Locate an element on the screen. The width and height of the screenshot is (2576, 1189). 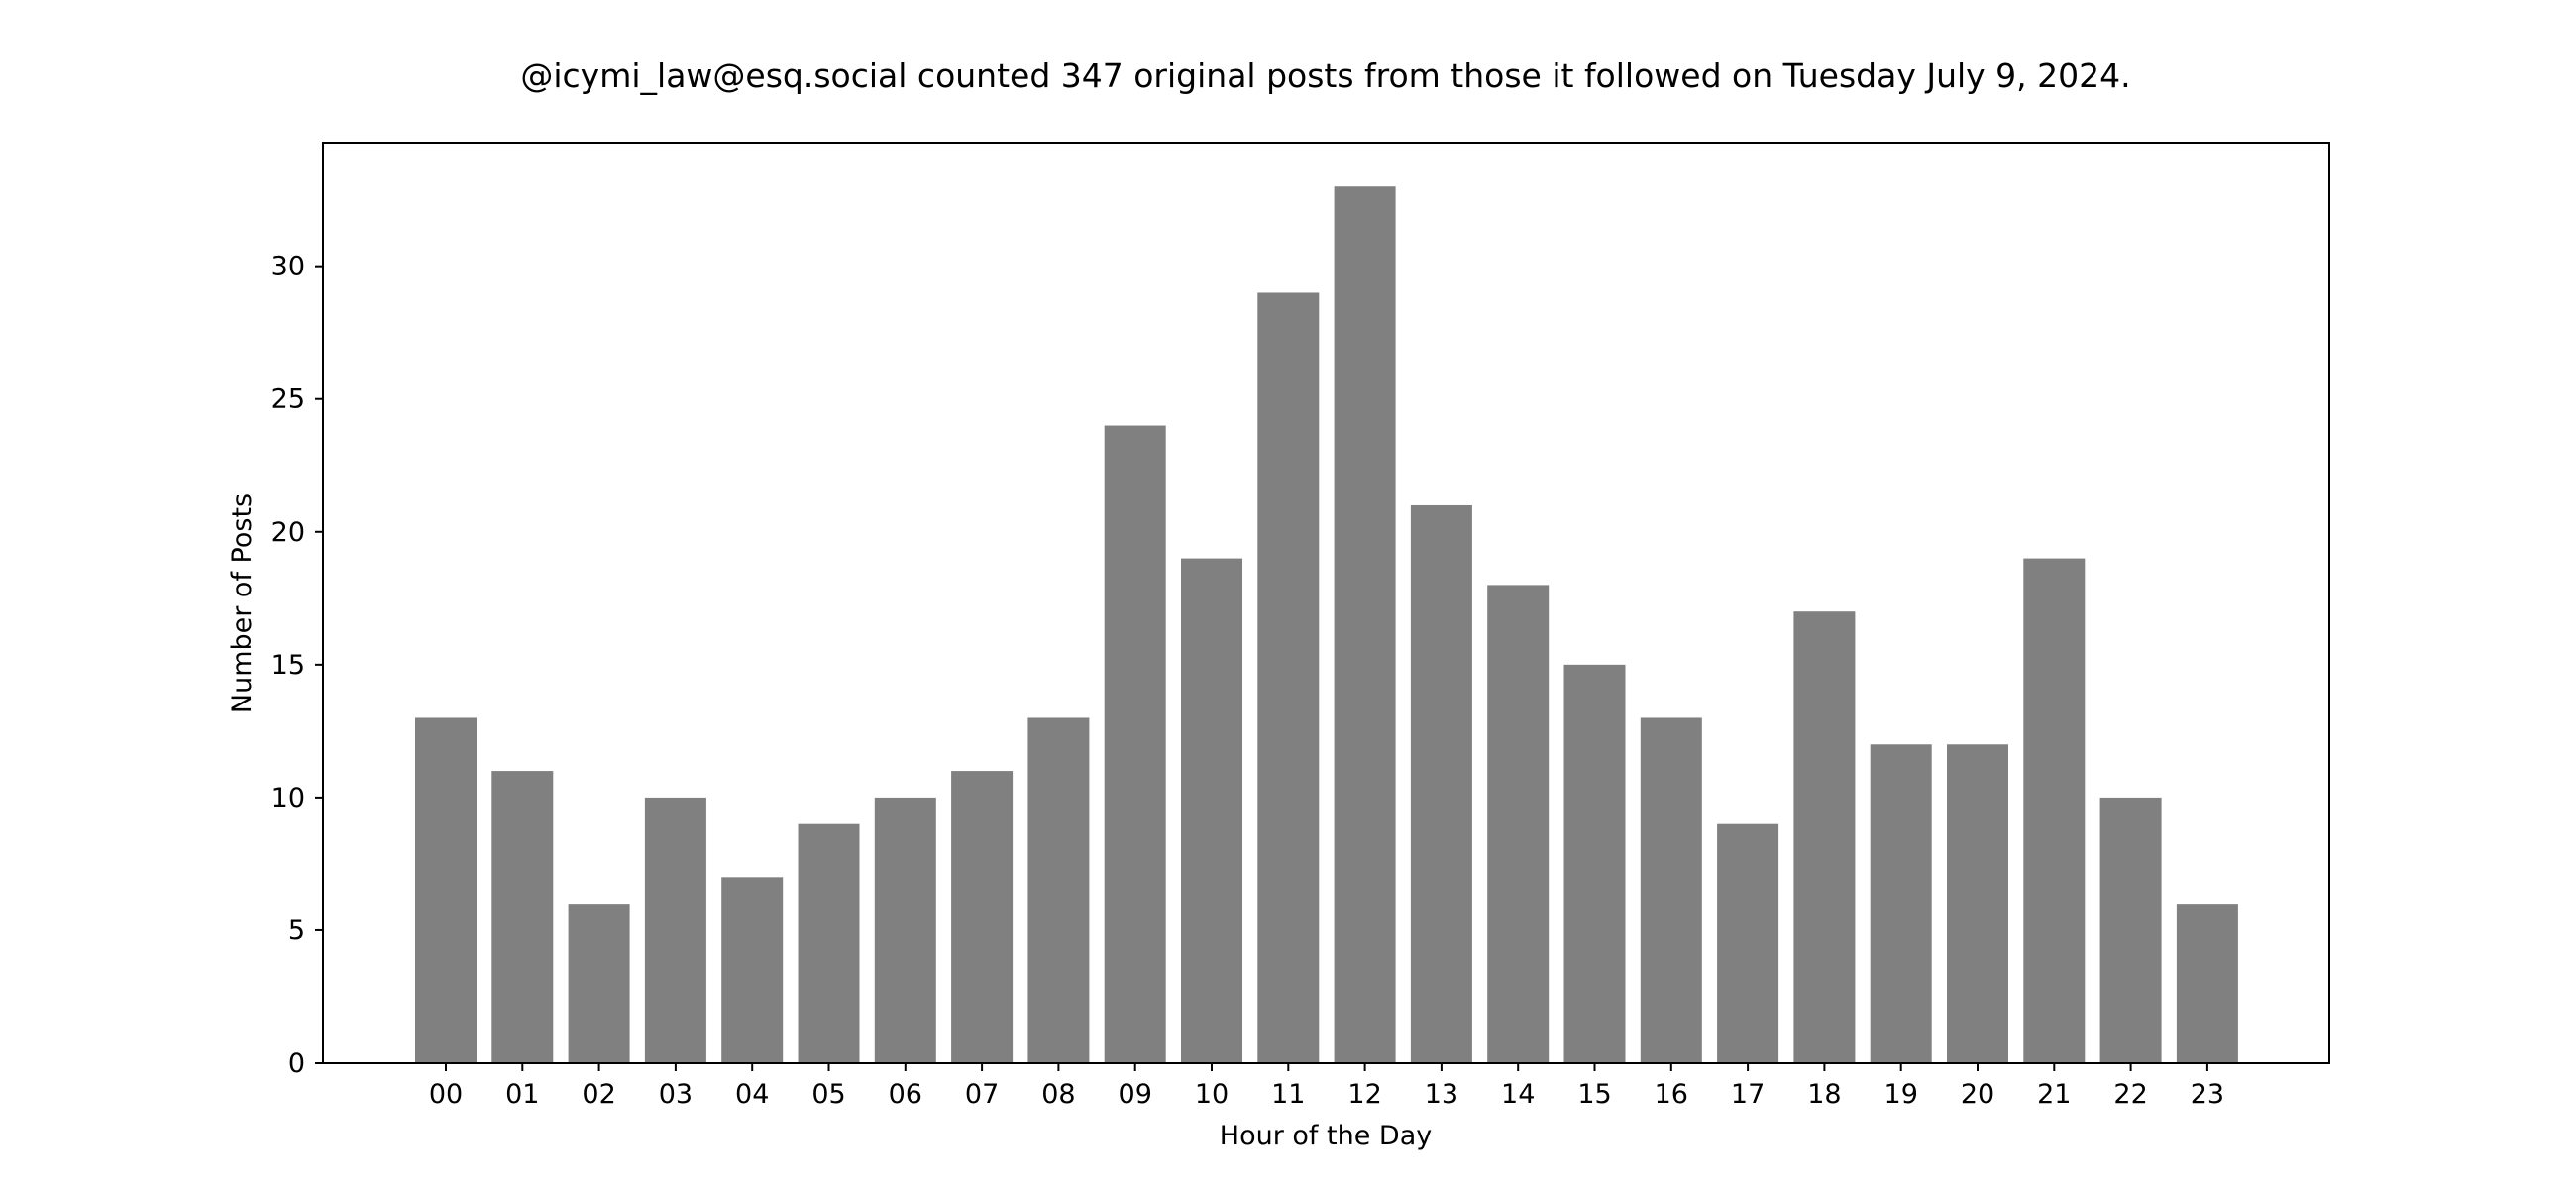
x-tick-label: 19 is located at coordinates (1901, 1094).